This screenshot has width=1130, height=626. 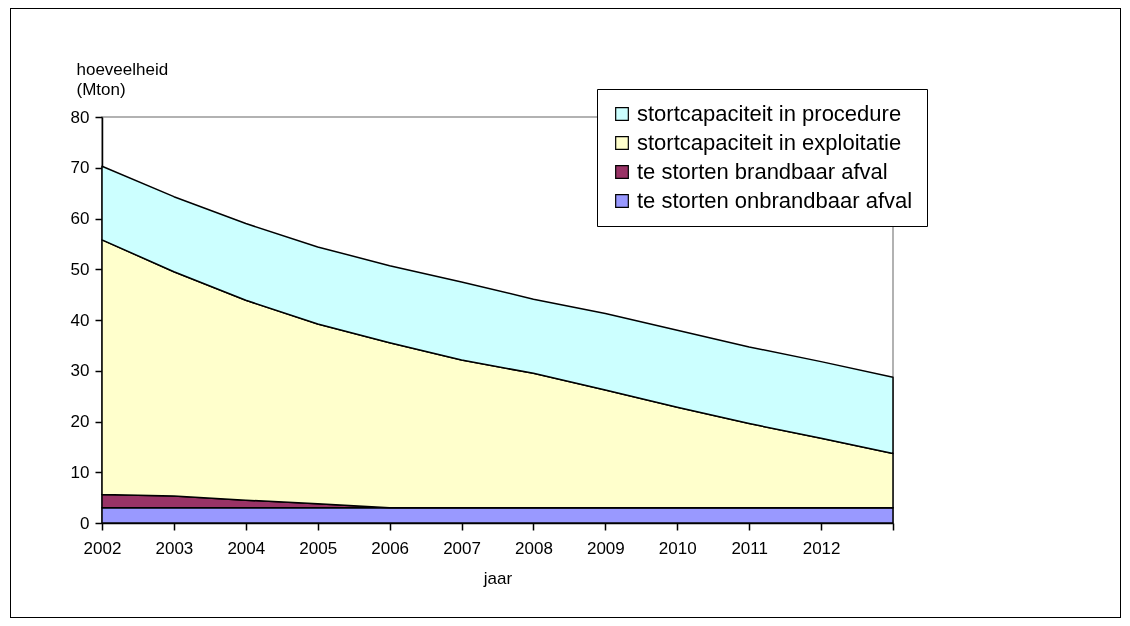 I want to click on legend-label: stortcapaciteit in exploitatie, so click(x=769, y=142).